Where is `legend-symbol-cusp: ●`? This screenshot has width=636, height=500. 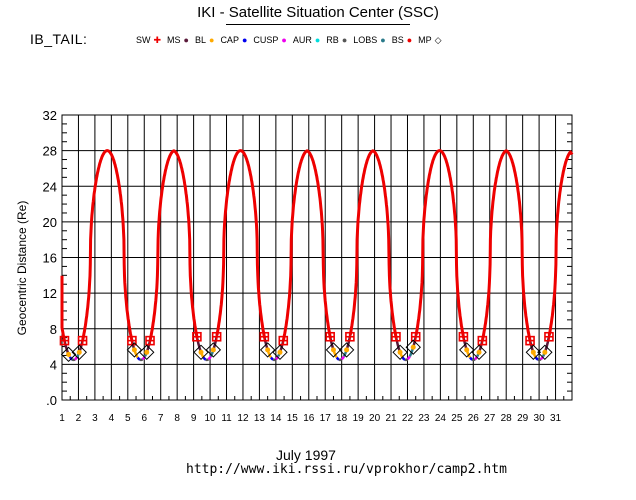
legend-symbol-cusp: ● is located at coordinates (284, 40).